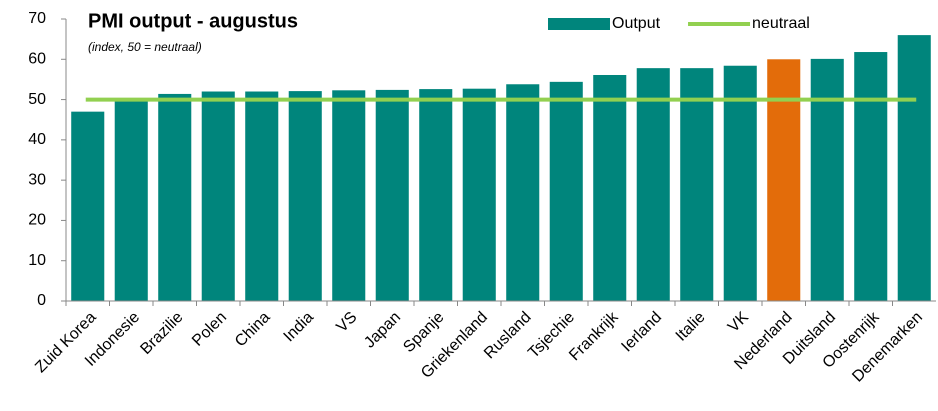 This screenshot has width=938, height=411. Describe the element at coordinates (691, 327) in the screenshot. I see `x-tick-label: Italie` at that location.